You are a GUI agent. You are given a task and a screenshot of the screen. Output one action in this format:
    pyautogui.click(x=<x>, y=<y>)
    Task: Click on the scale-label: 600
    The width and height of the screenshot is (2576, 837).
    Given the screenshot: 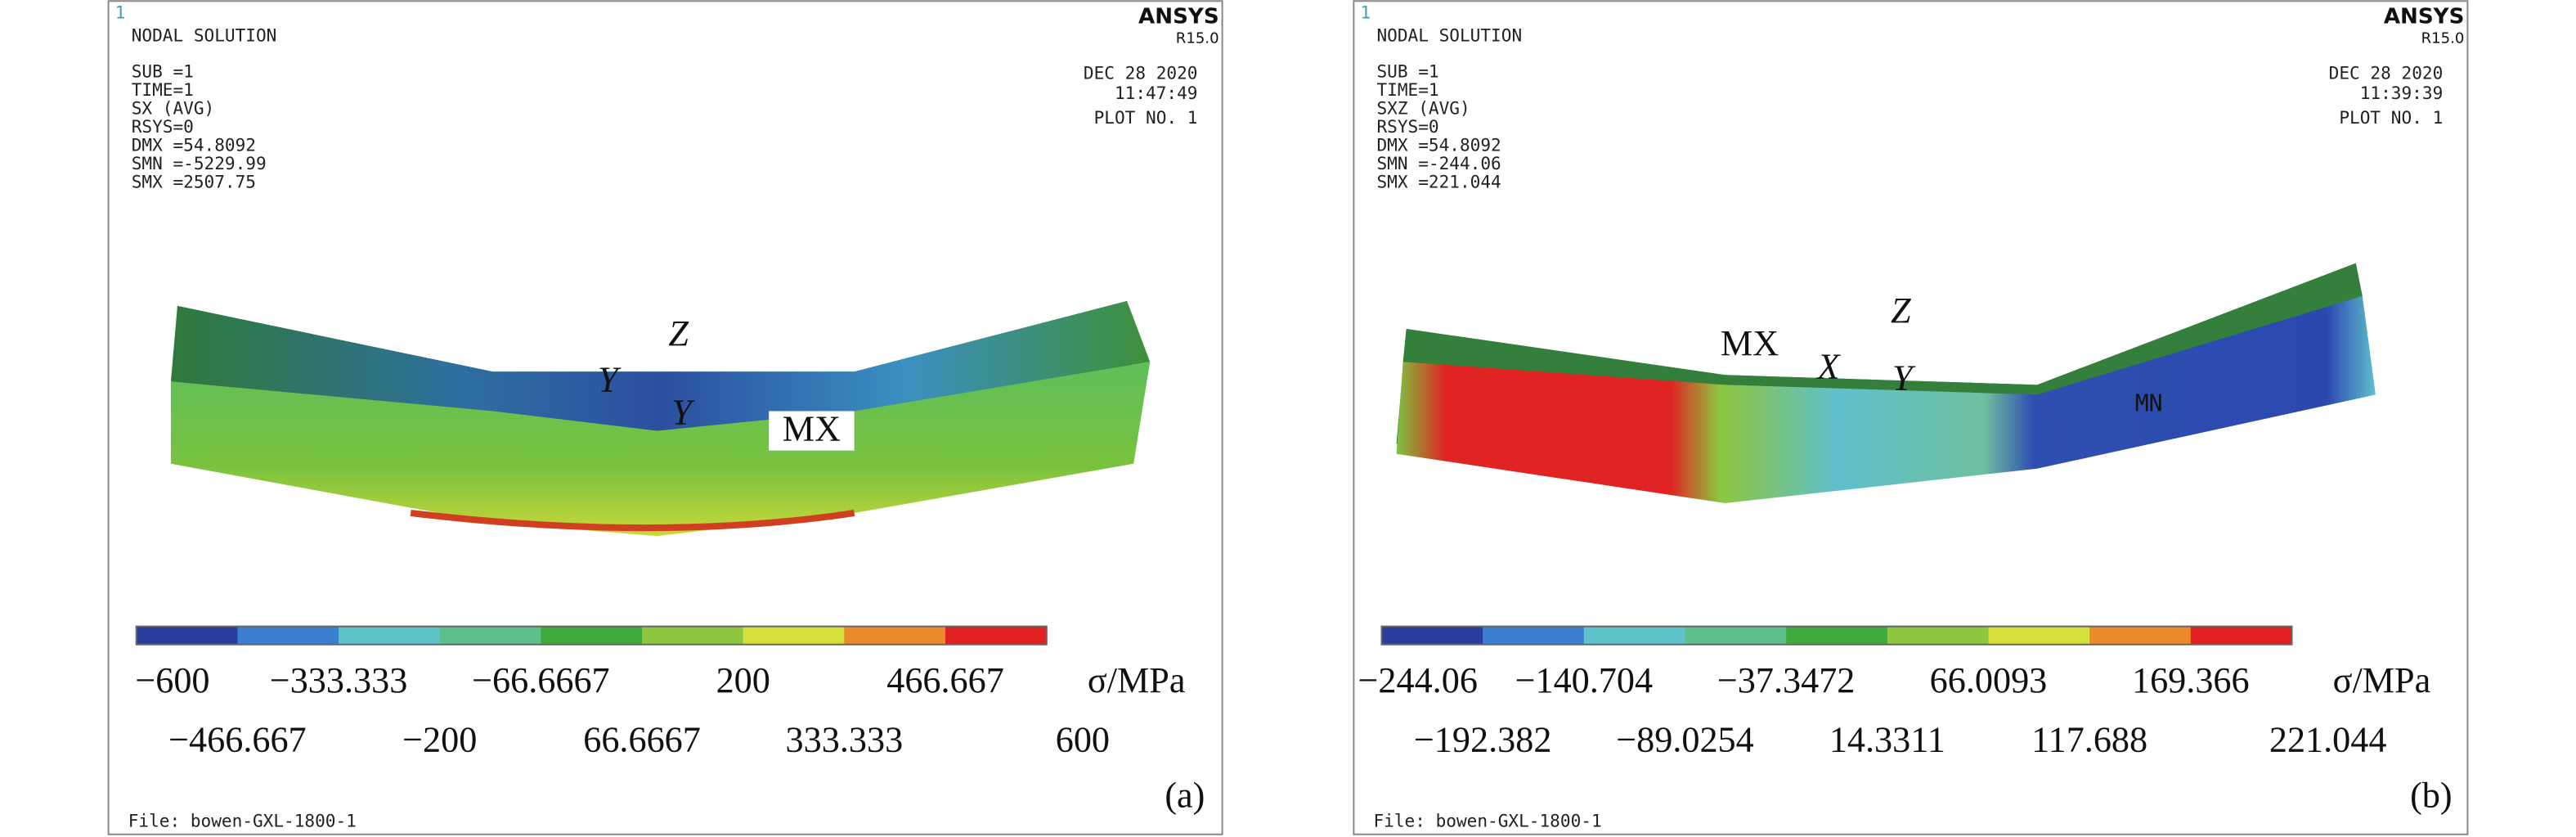 What is the action you would take?
    pyautogui.click(x=1083, y=739)
    